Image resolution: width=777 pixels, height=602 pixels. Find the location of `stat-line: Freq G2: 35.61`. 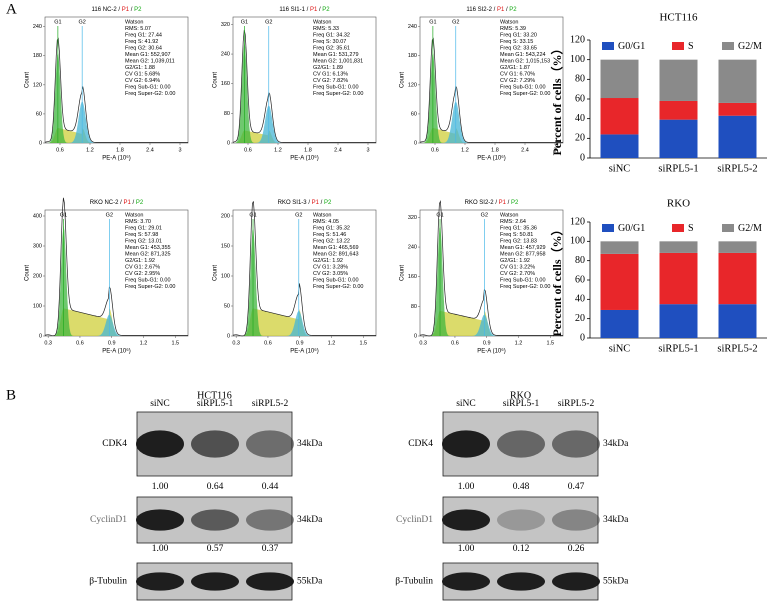

stat-line: Freq G2: 35.61 is located at coordinates (331, 48).